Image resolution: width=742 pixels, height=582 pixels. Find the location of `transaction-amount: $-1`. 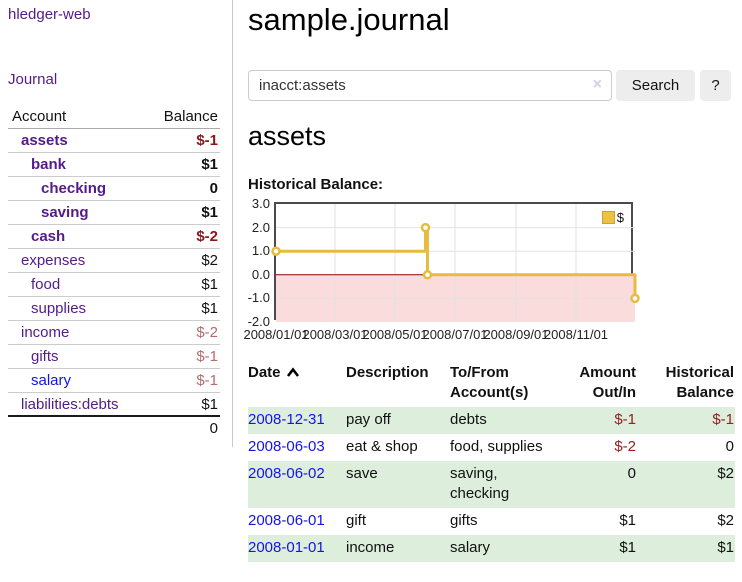

transaction-amount: $-1 is located at coordinates (599, 420).